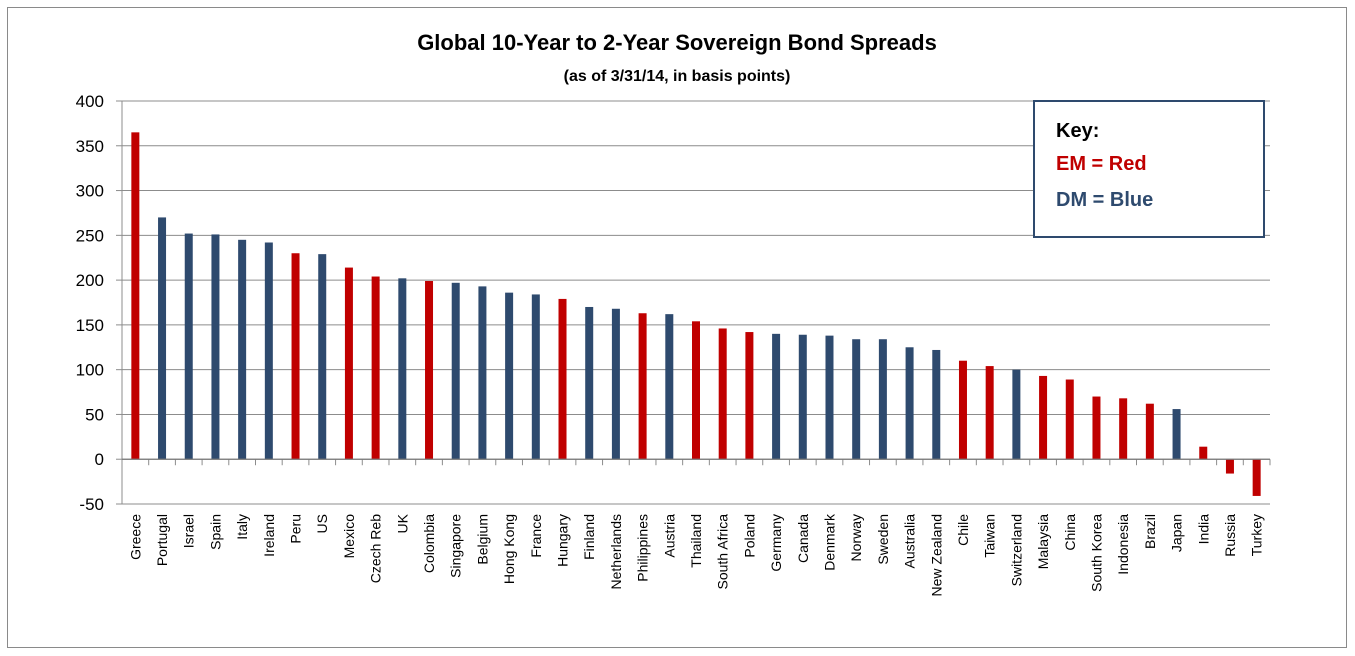 This screenshot has height=656, width=1355. I want to click on x-tick-label: Taiwan, so click(990, 536).